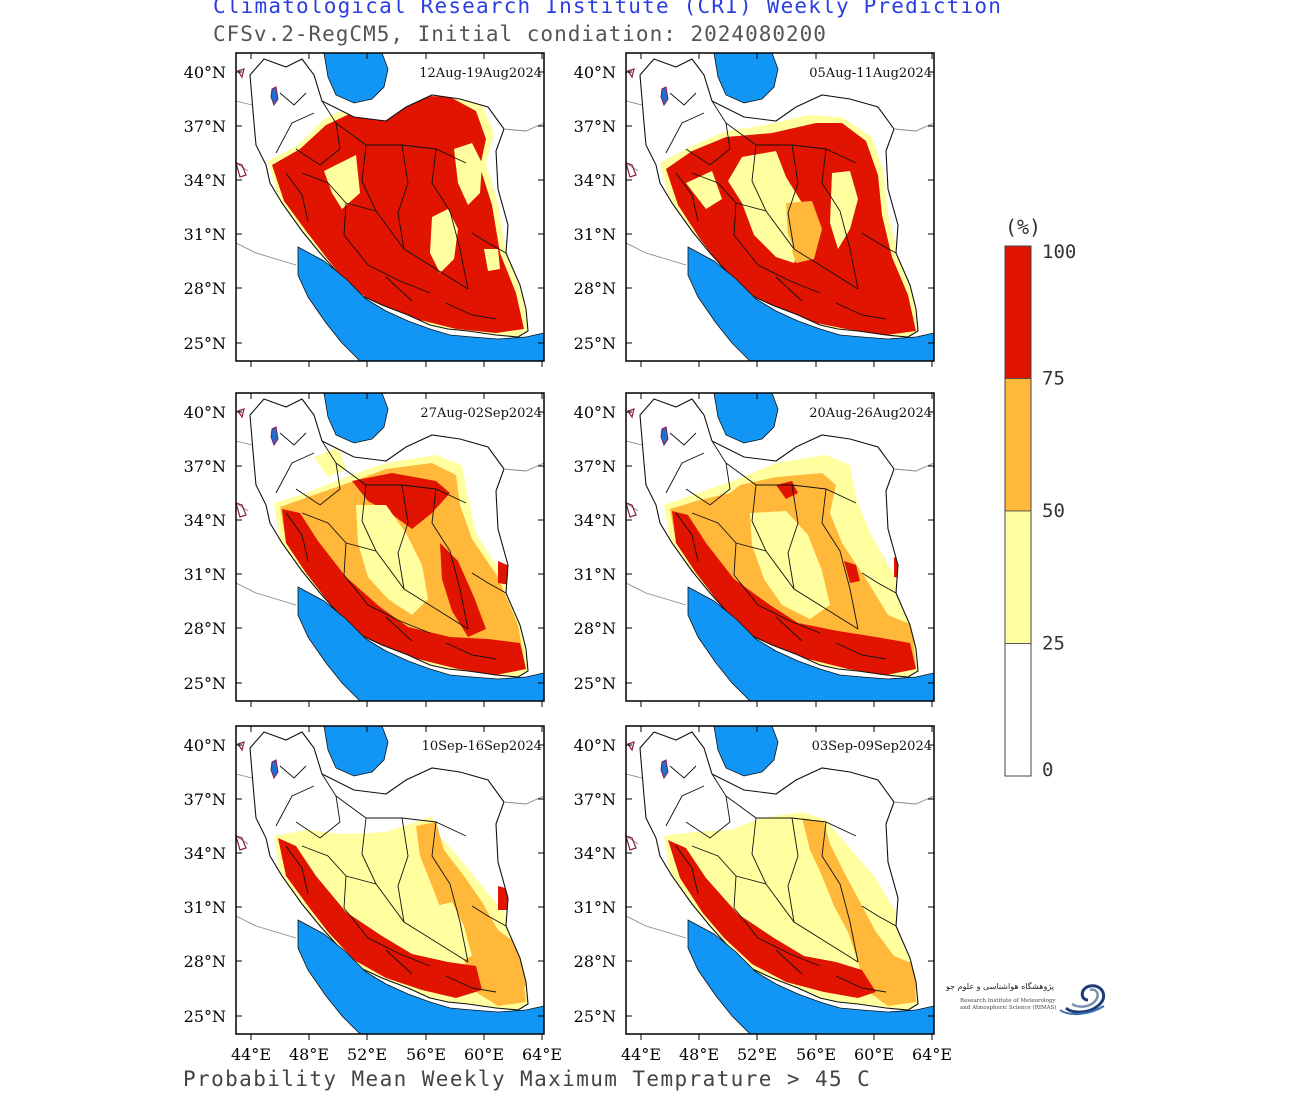  What do you see at coordinates (870, 73) in the screenshot?
I see `period-label: 05Aug-11Aug2024` at bounding box center [870, 73].